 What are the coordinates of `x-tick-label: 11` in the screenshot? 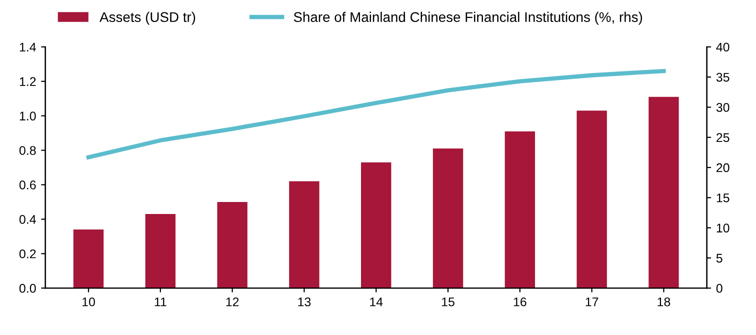 It's located at (160, 302).